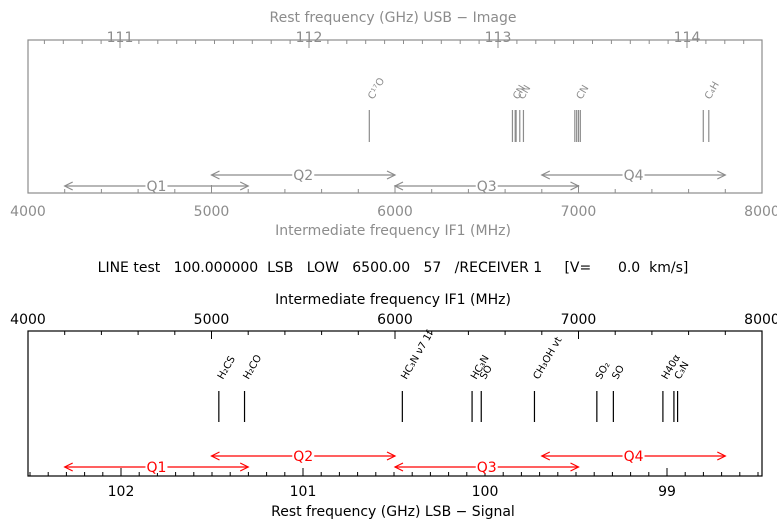 This screenshot has height=523, width=777. I want to click on spectral-line-label: H₂CS, so click(227, 367).